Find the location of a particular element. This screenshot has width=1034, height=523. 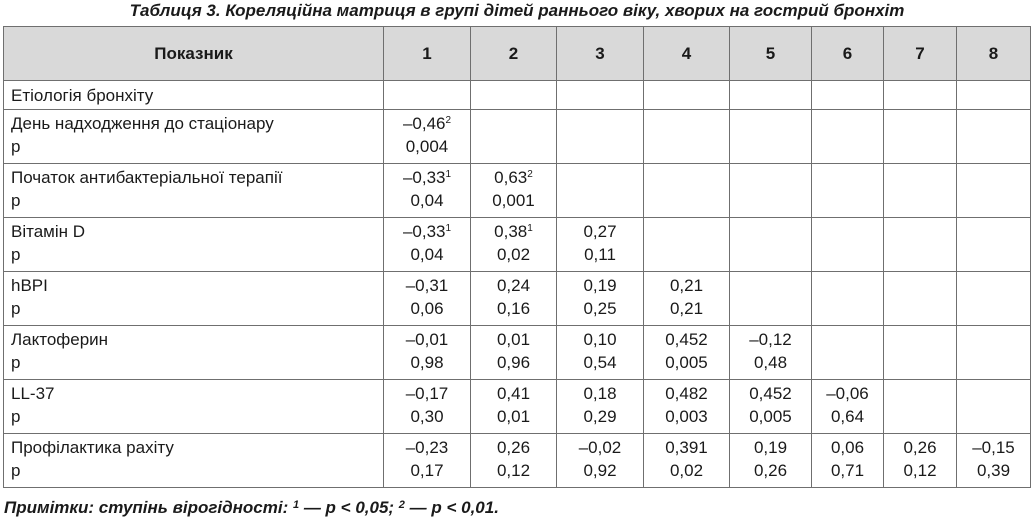

value-cell: 0,10 0,54 is located at coordinates (600, 352).